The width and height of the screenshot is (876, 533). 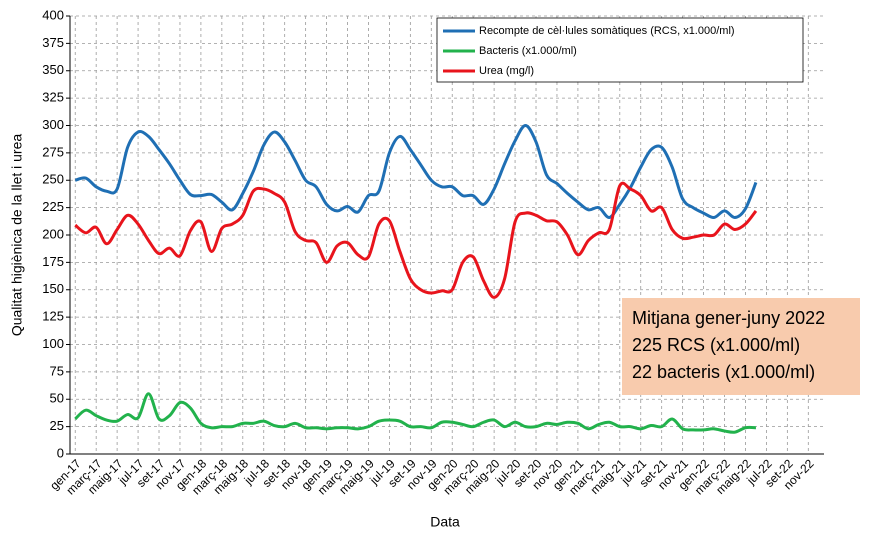 What do you see at coordinates (53, 151) in the screenshot?
I see `y-tick-label: 275` at bounding box center [53, 151].